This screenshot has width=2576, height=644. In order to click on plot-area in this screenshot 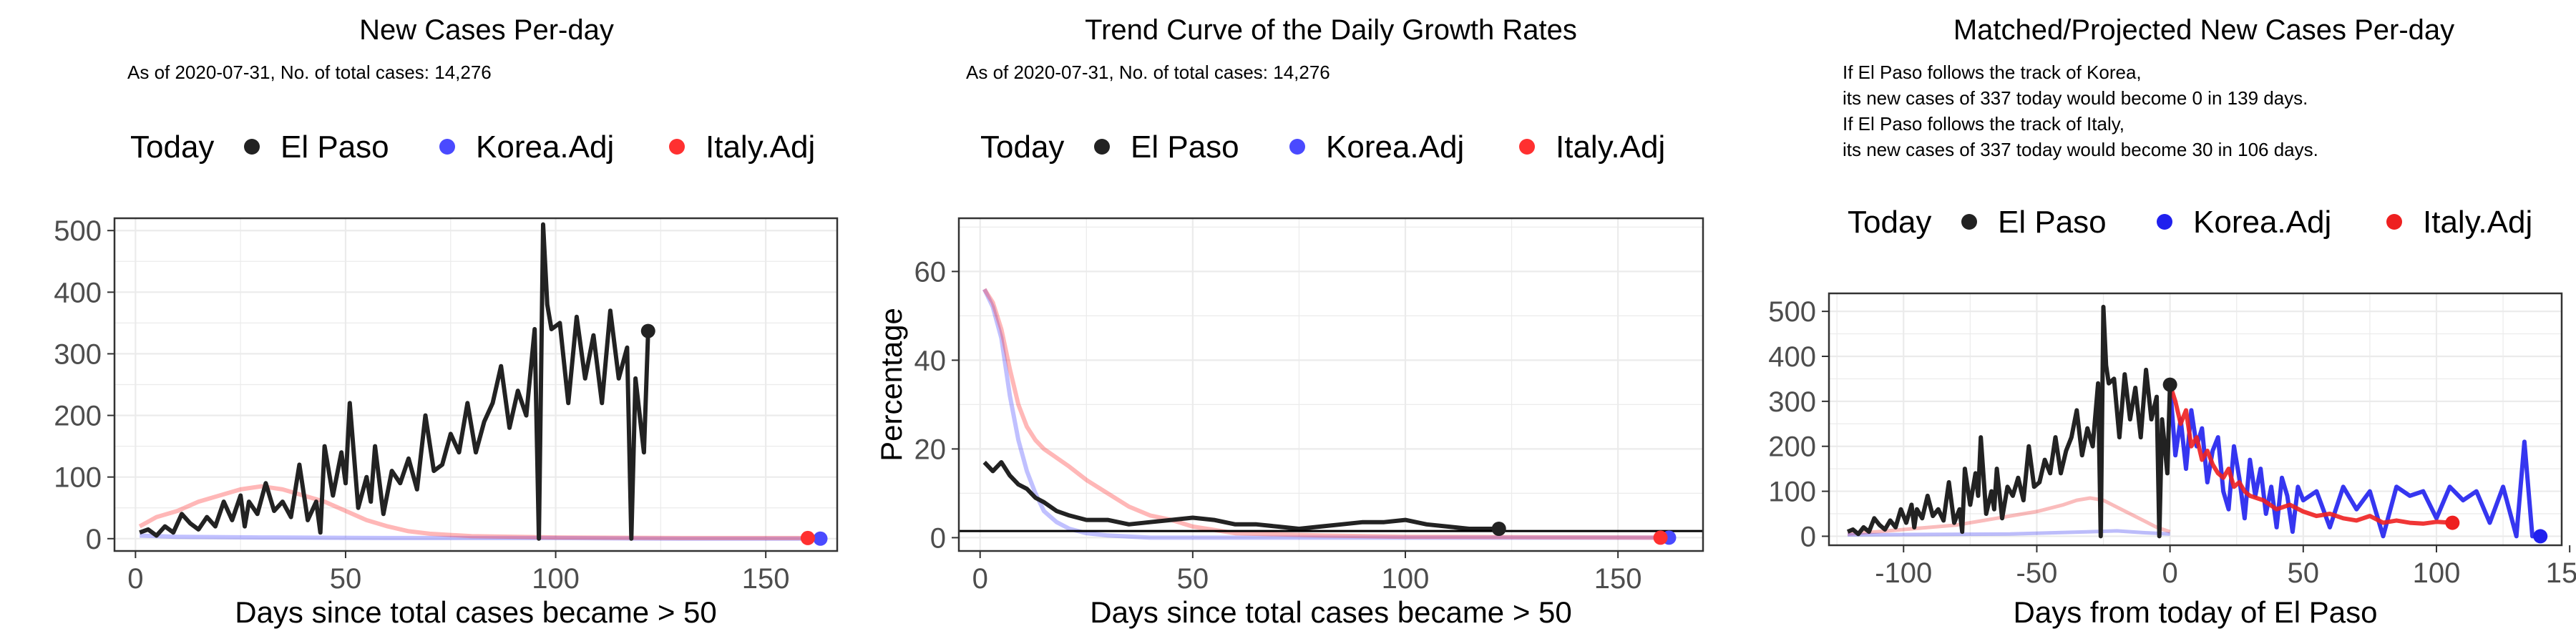, I will do `click(1331, 384)`.